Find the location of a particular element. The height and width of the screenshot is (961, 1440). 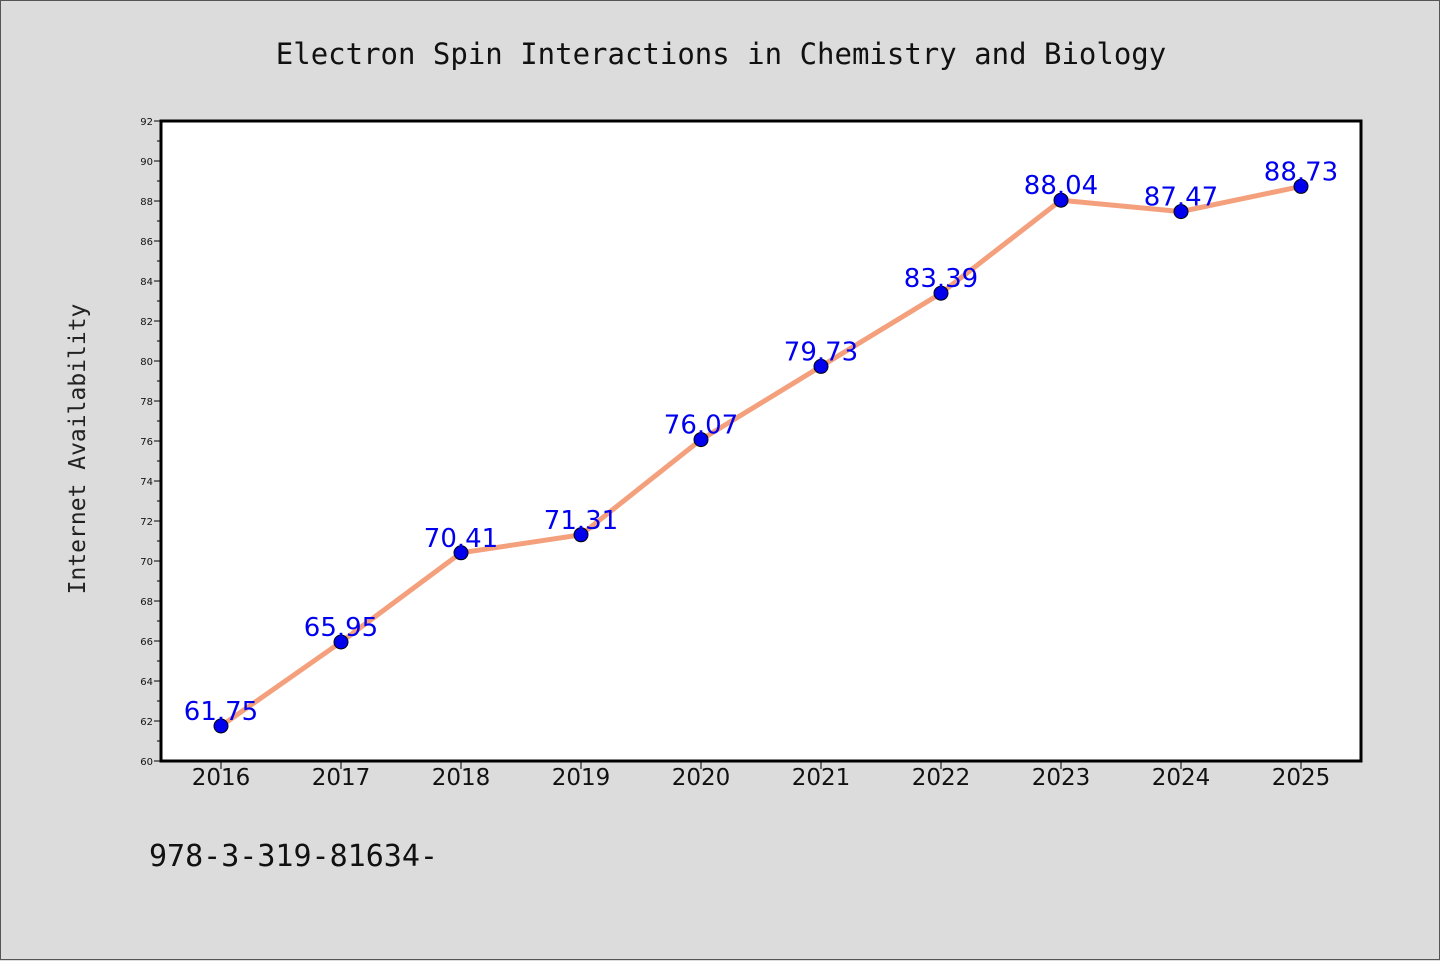

x-tick-label: 2017 is located at coordinates (341, 778).